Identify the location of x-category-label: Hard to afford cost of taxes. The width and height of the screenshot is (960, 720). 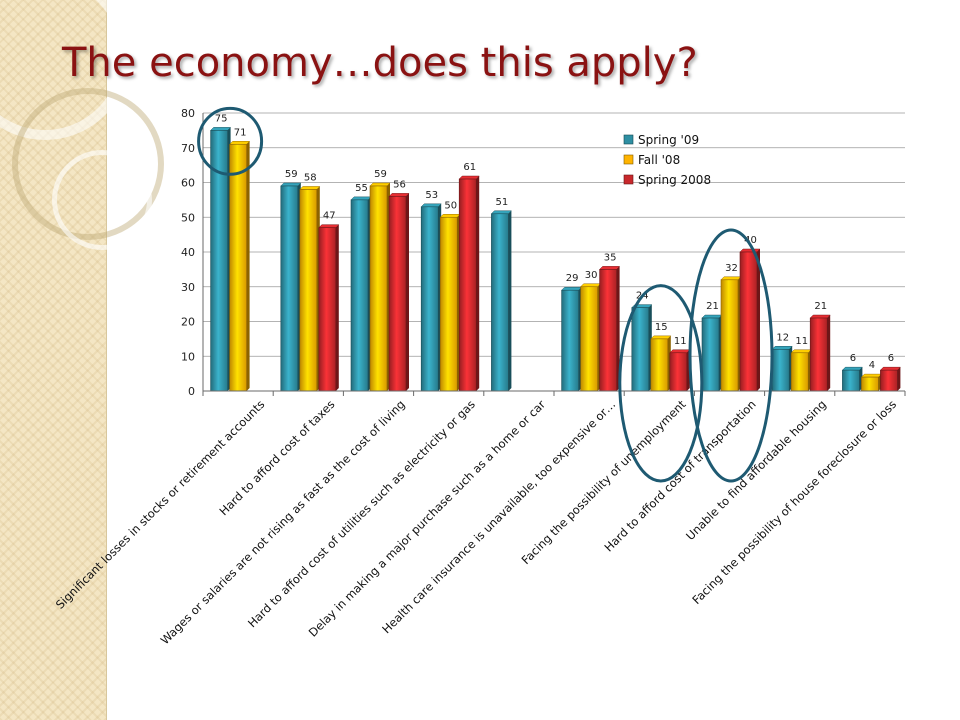
(276, 457).